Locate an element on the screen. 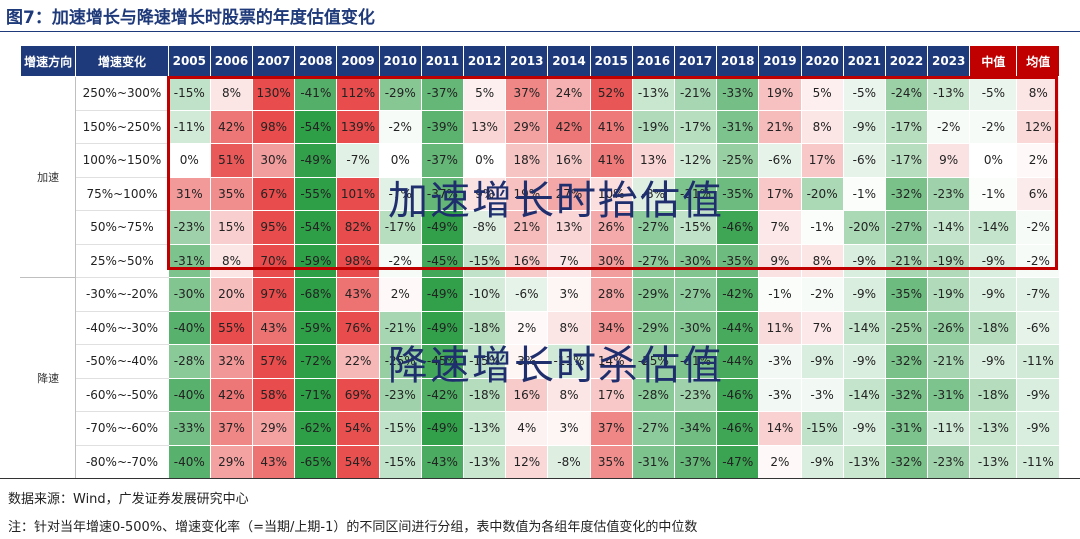 This screenshot has width=1080, height=539. header-col: 均值 is located at coordinates (1038, 61).